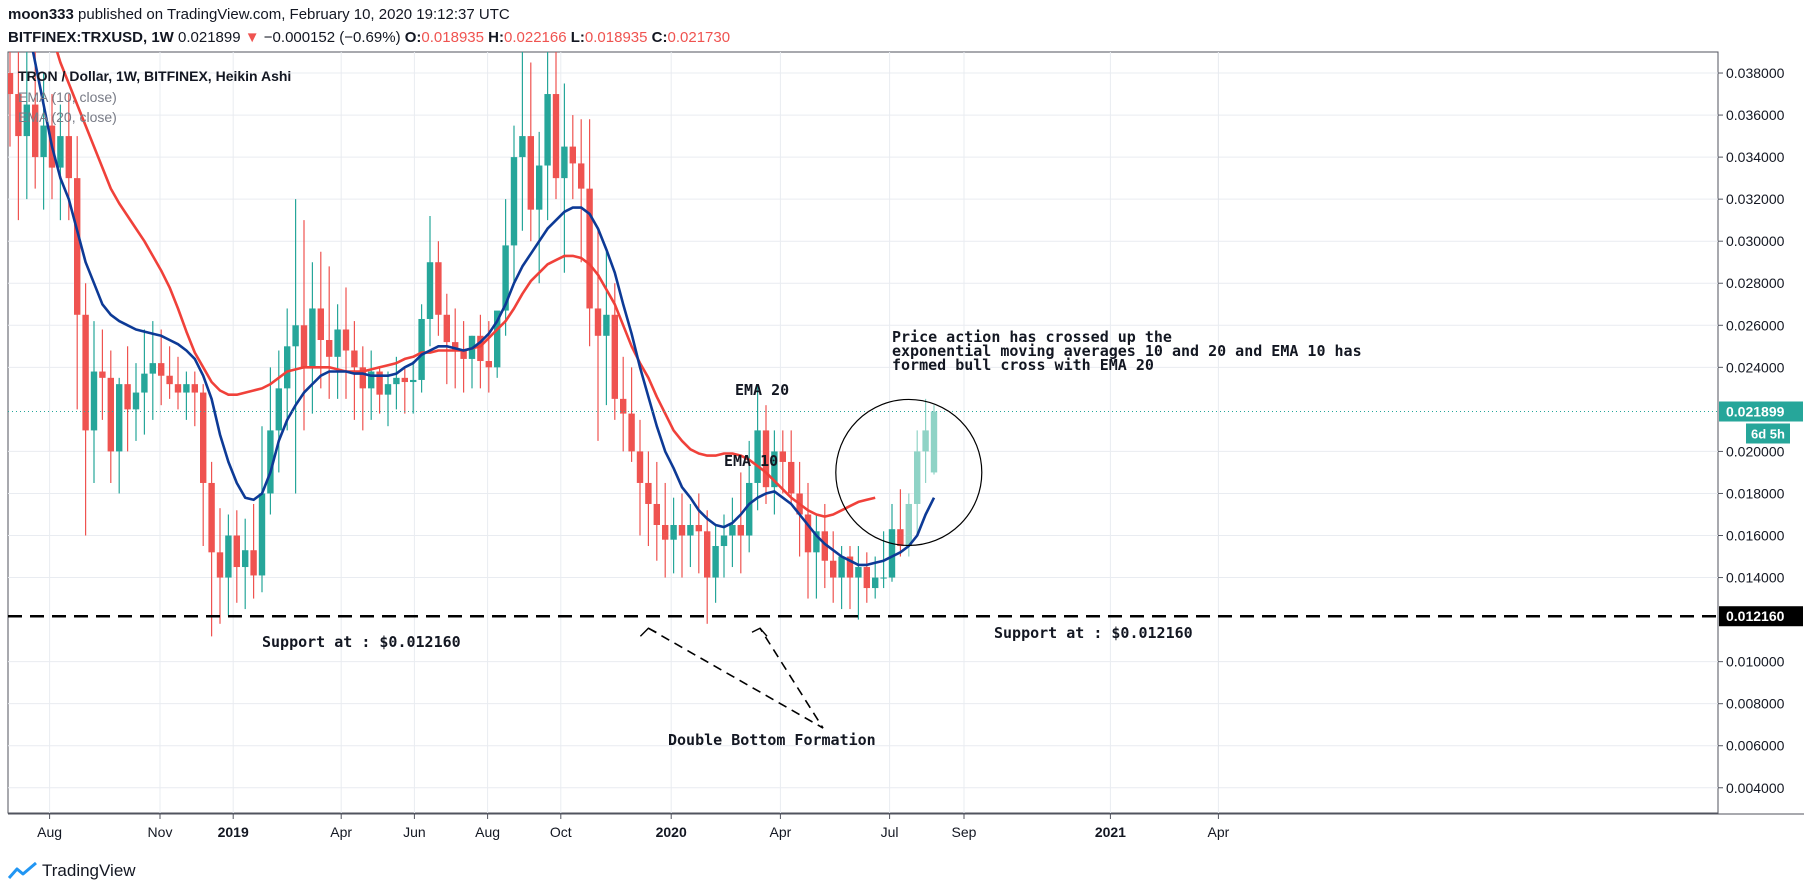 Image resolution: width=1804 pixels, height=894 pixels. I want to click on footer-brand: TradingView, so click(72, 871).